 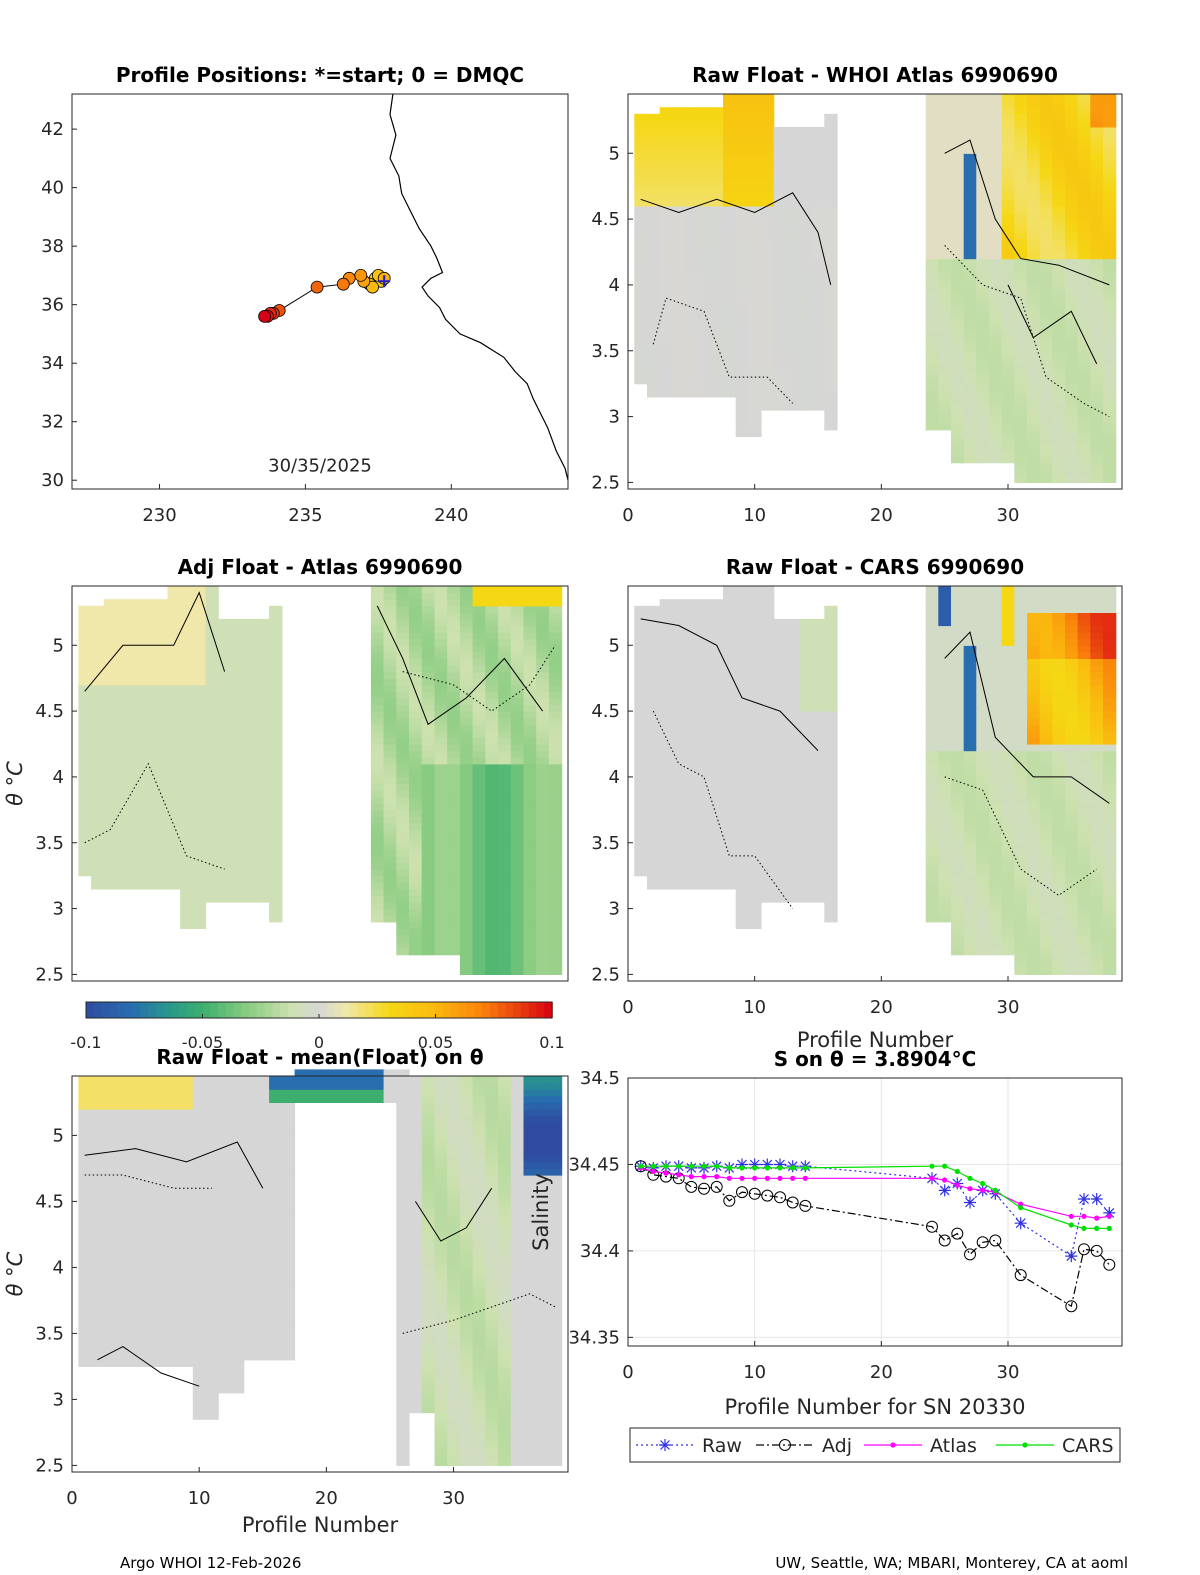 I want to click on positions-ytick-label: 34, so click(x=52, y=363).